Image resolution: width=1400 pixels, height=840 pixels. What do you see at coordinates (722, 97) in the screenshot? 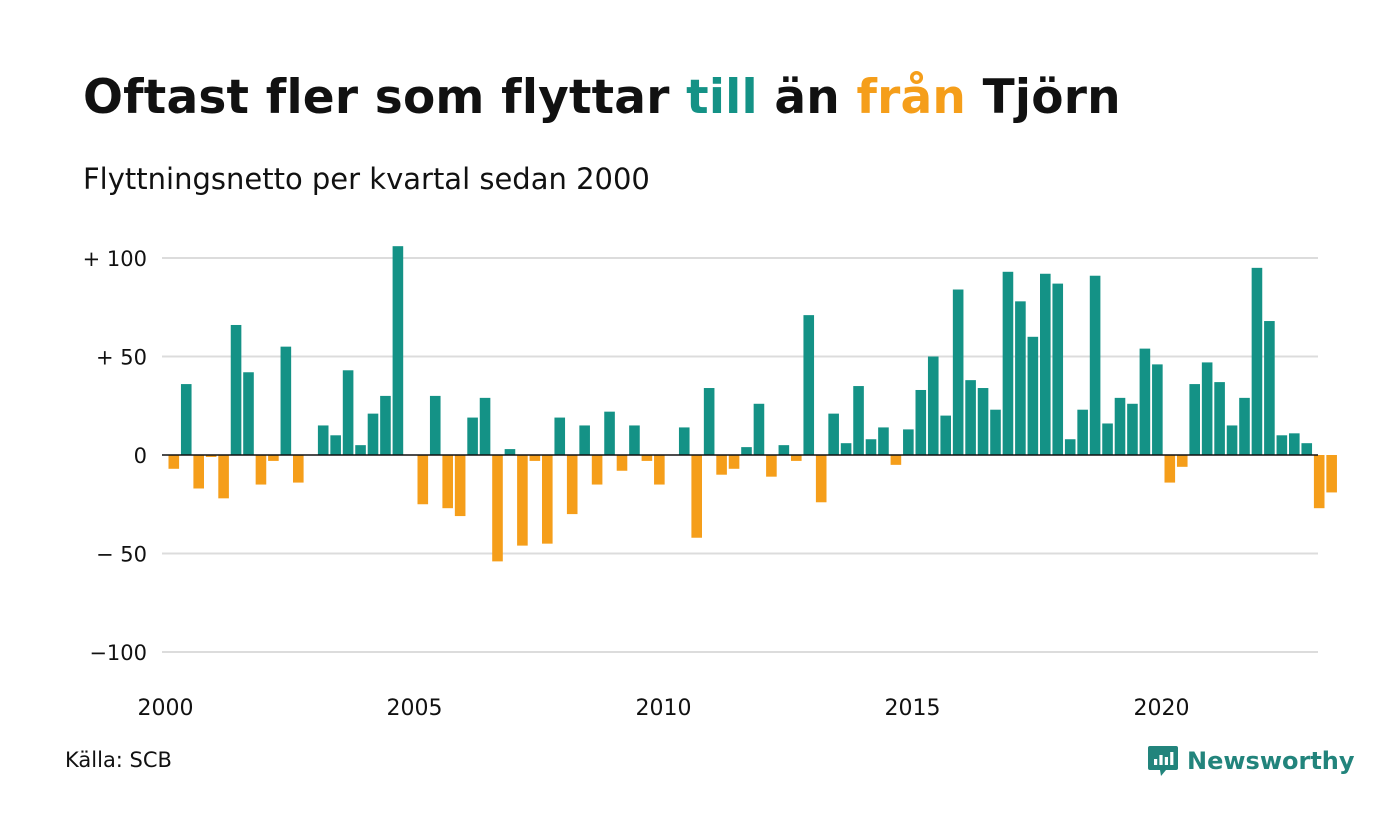
I see `title-till-highlight: till` at bounding box center [722, 97].